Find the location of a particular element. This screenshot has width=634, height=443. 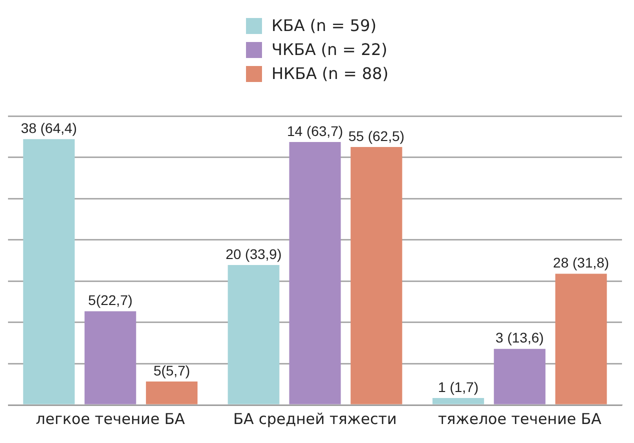

data-label: 5(5,7) is located at coordinates (171, 370).